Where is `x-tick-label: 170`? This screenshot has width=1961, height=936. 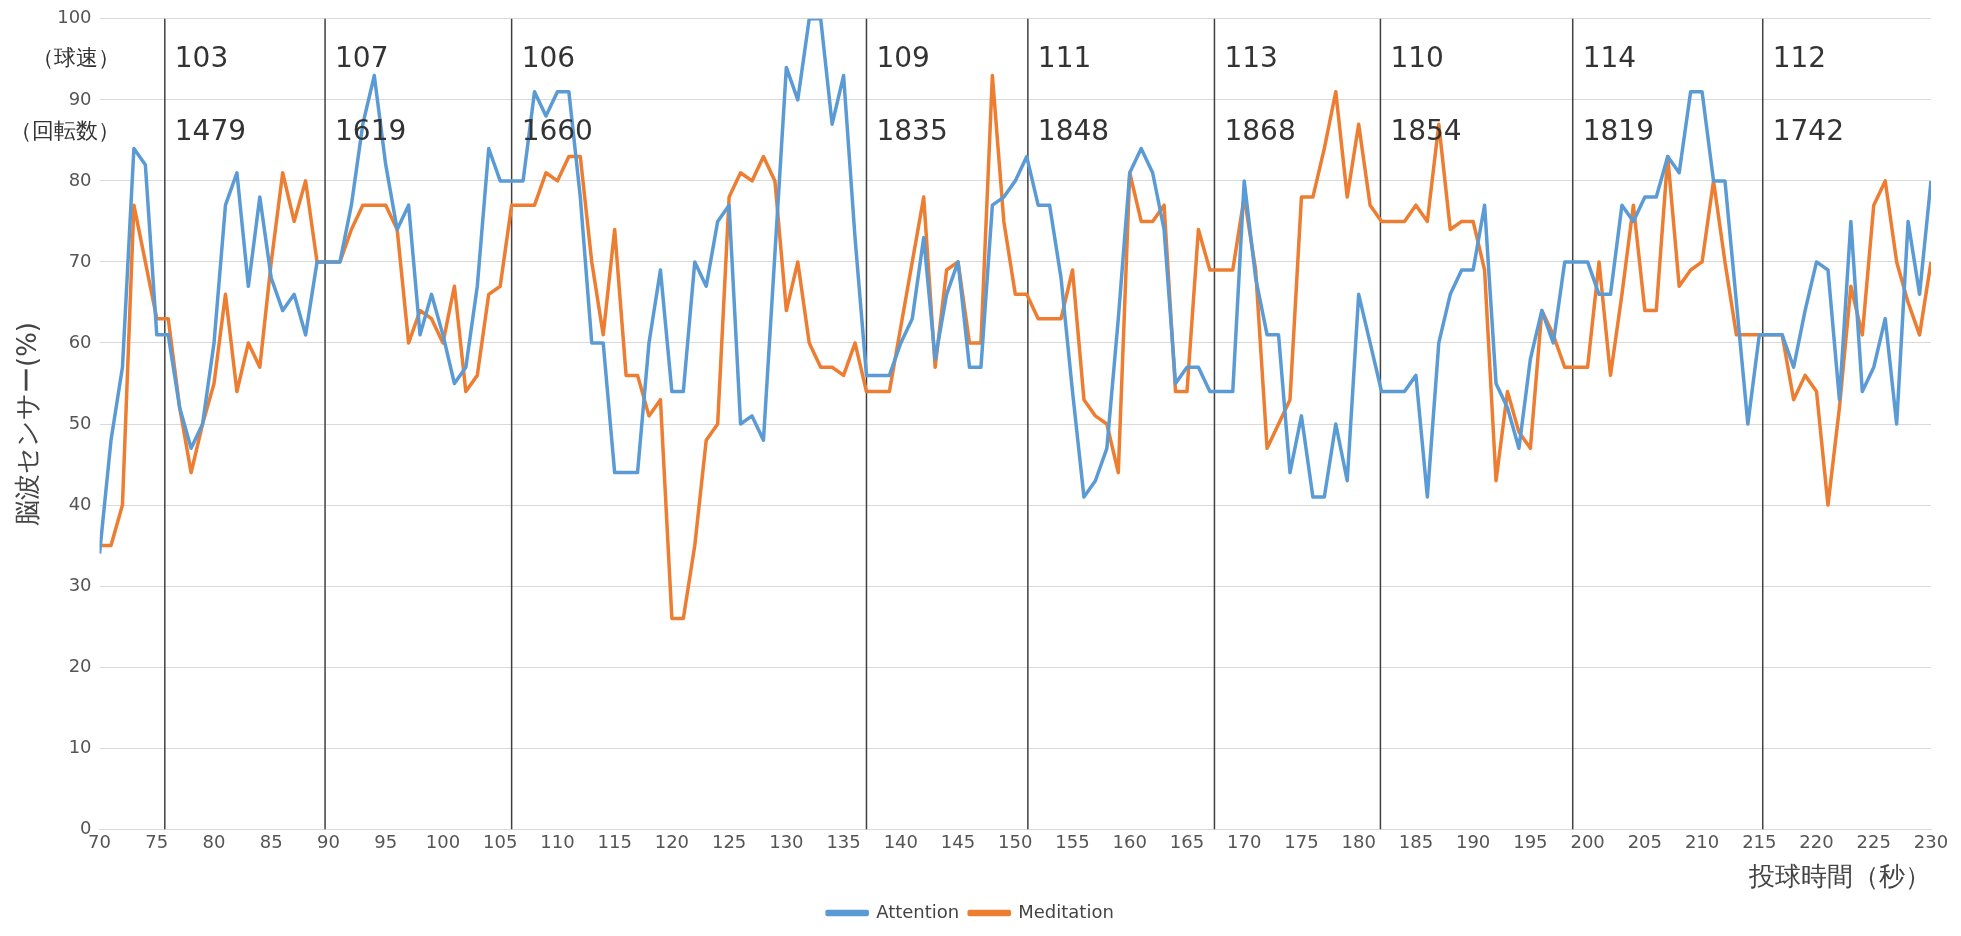
x-tick-label: 170 is located at coordinates (1244, 841).